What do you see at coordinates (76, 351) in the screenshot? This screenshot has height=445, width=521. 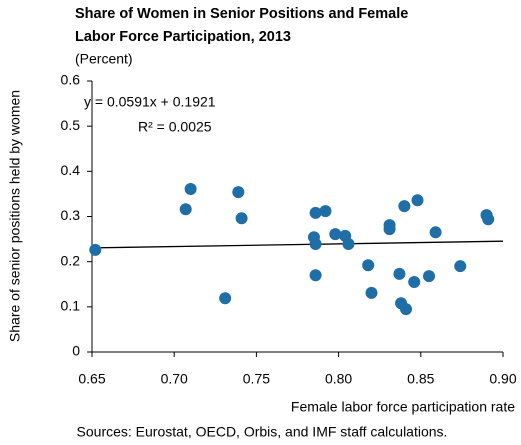 I see `y-tick-label: 0` at bounding box center [76, 351].